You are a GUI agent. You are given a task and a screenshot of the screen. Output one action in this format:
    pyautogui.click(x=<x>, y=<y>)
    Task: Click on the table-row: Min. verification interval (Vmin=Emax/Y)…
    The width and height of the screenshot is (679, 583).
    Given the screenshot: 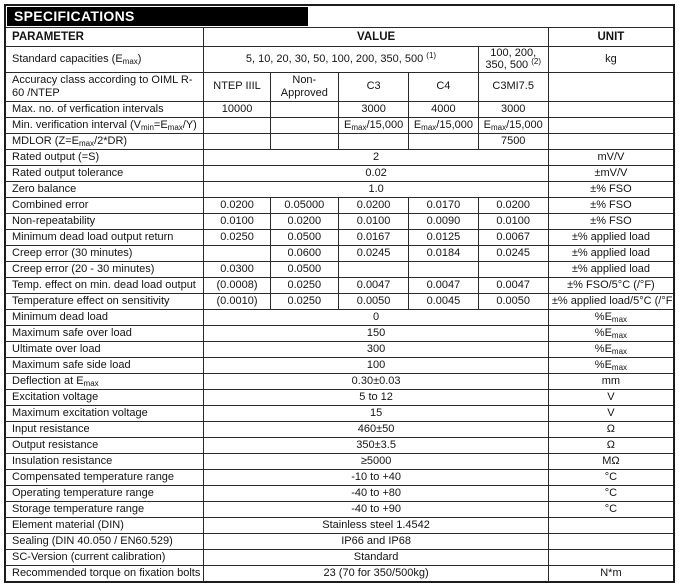 What is the action you would take?
    pyautogui.click(x=339, y=125)
    